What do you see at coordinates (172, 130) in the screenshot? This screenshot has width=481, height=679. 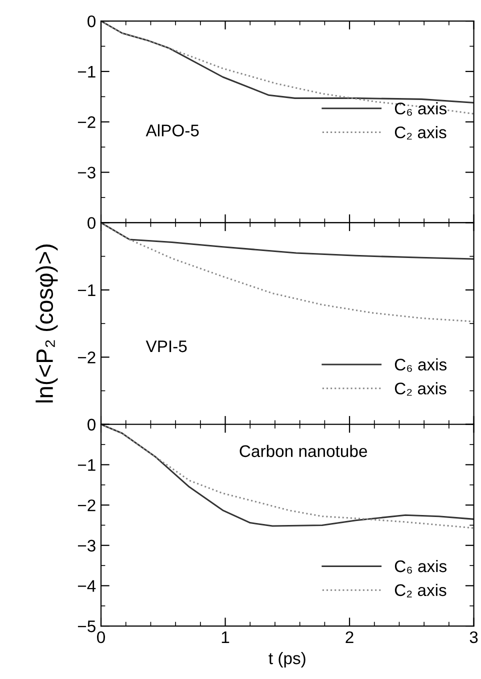 I see `annotation: AlPO-5` at bounding box center [172, 130].